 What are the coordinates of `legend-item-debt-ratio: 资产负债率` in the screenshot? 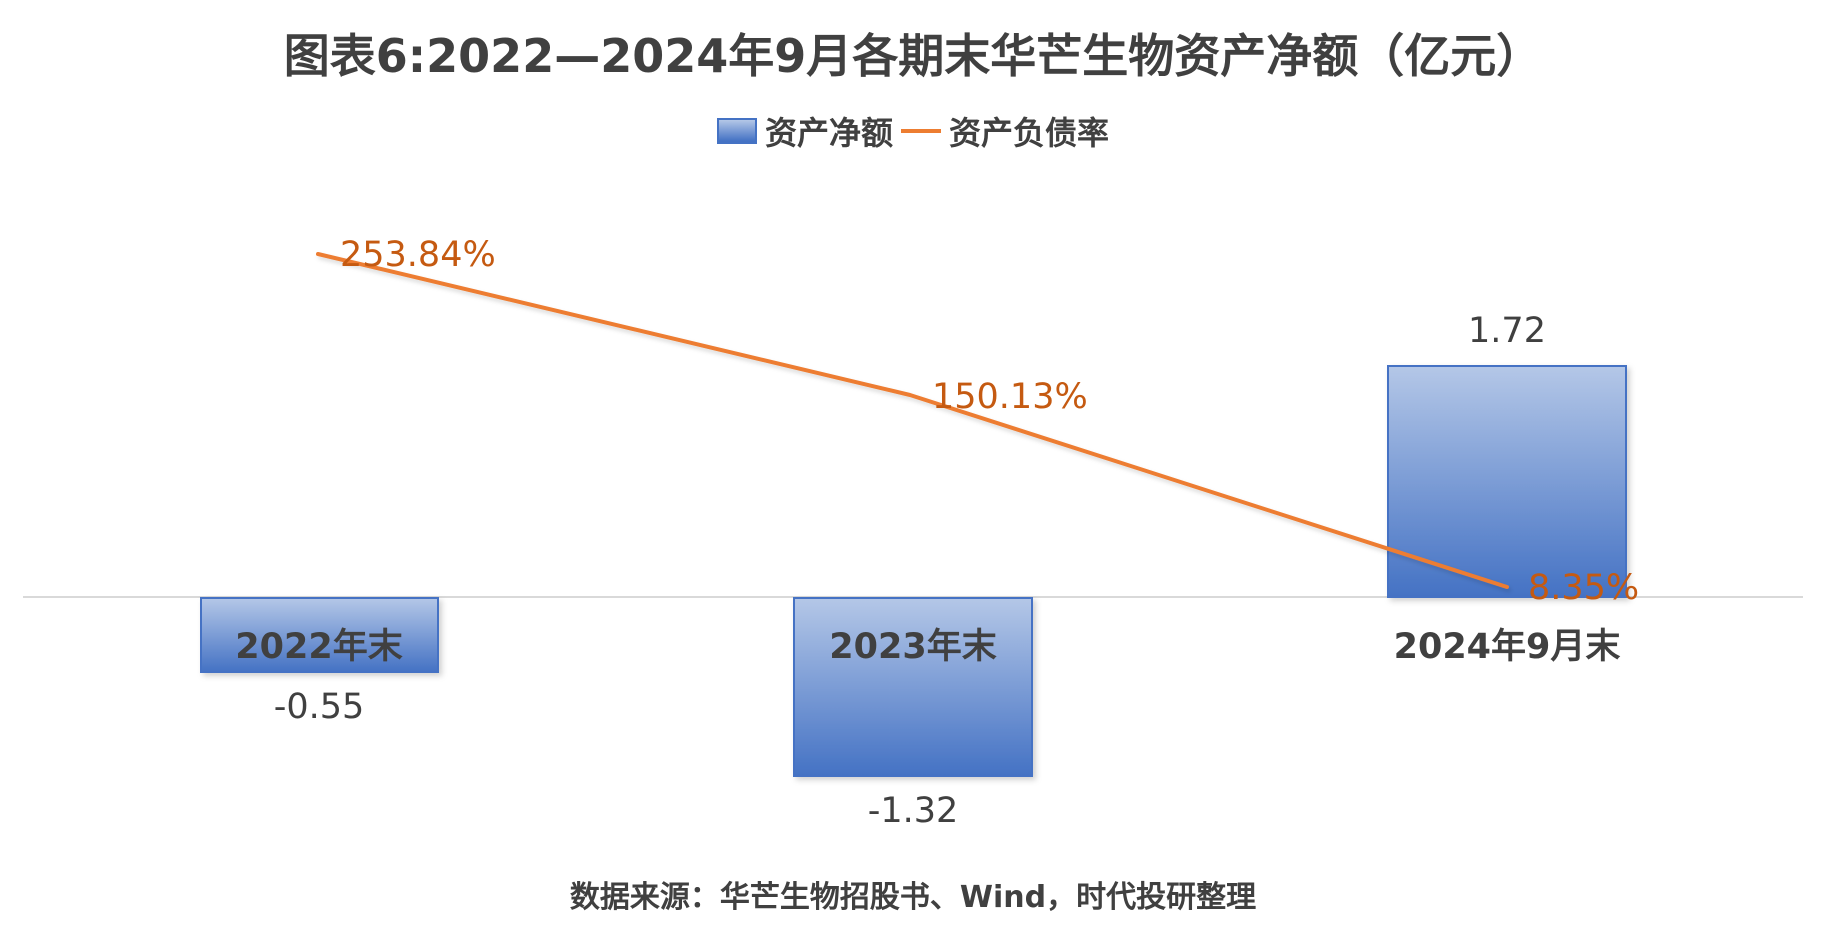 It's located at (1005, 131).